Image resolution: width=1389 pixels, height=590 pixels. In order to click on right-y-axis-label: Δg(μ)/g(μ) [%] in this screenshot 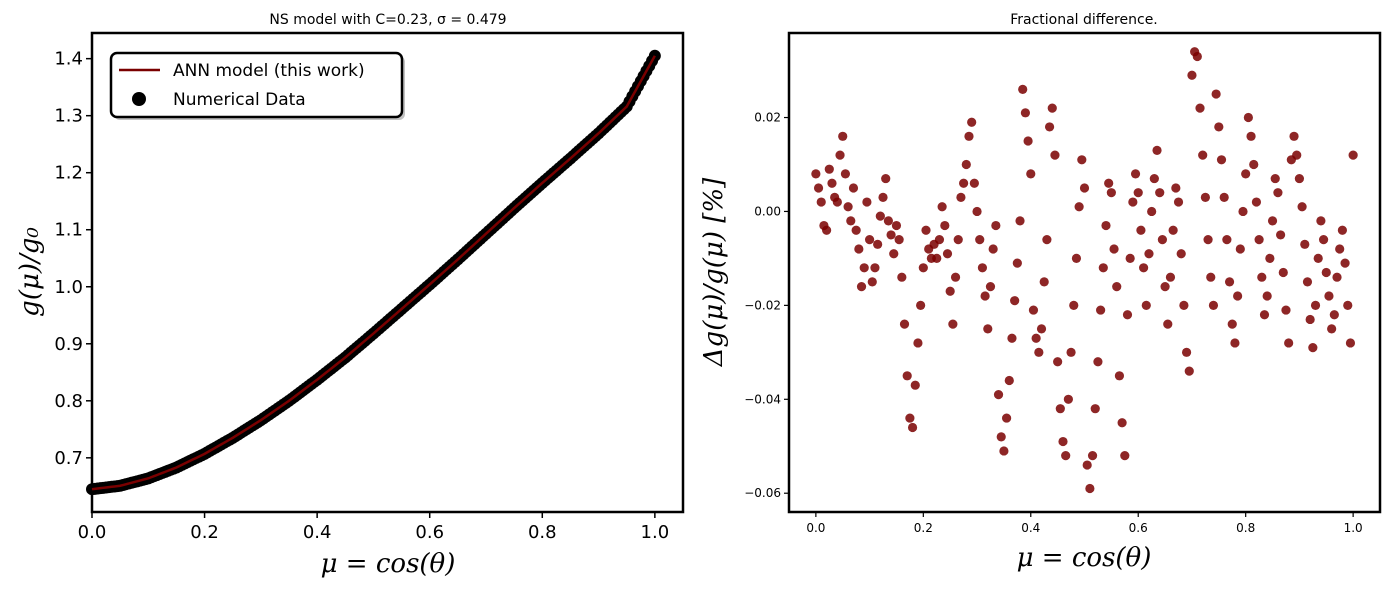, I will do `click(714, 272)`.